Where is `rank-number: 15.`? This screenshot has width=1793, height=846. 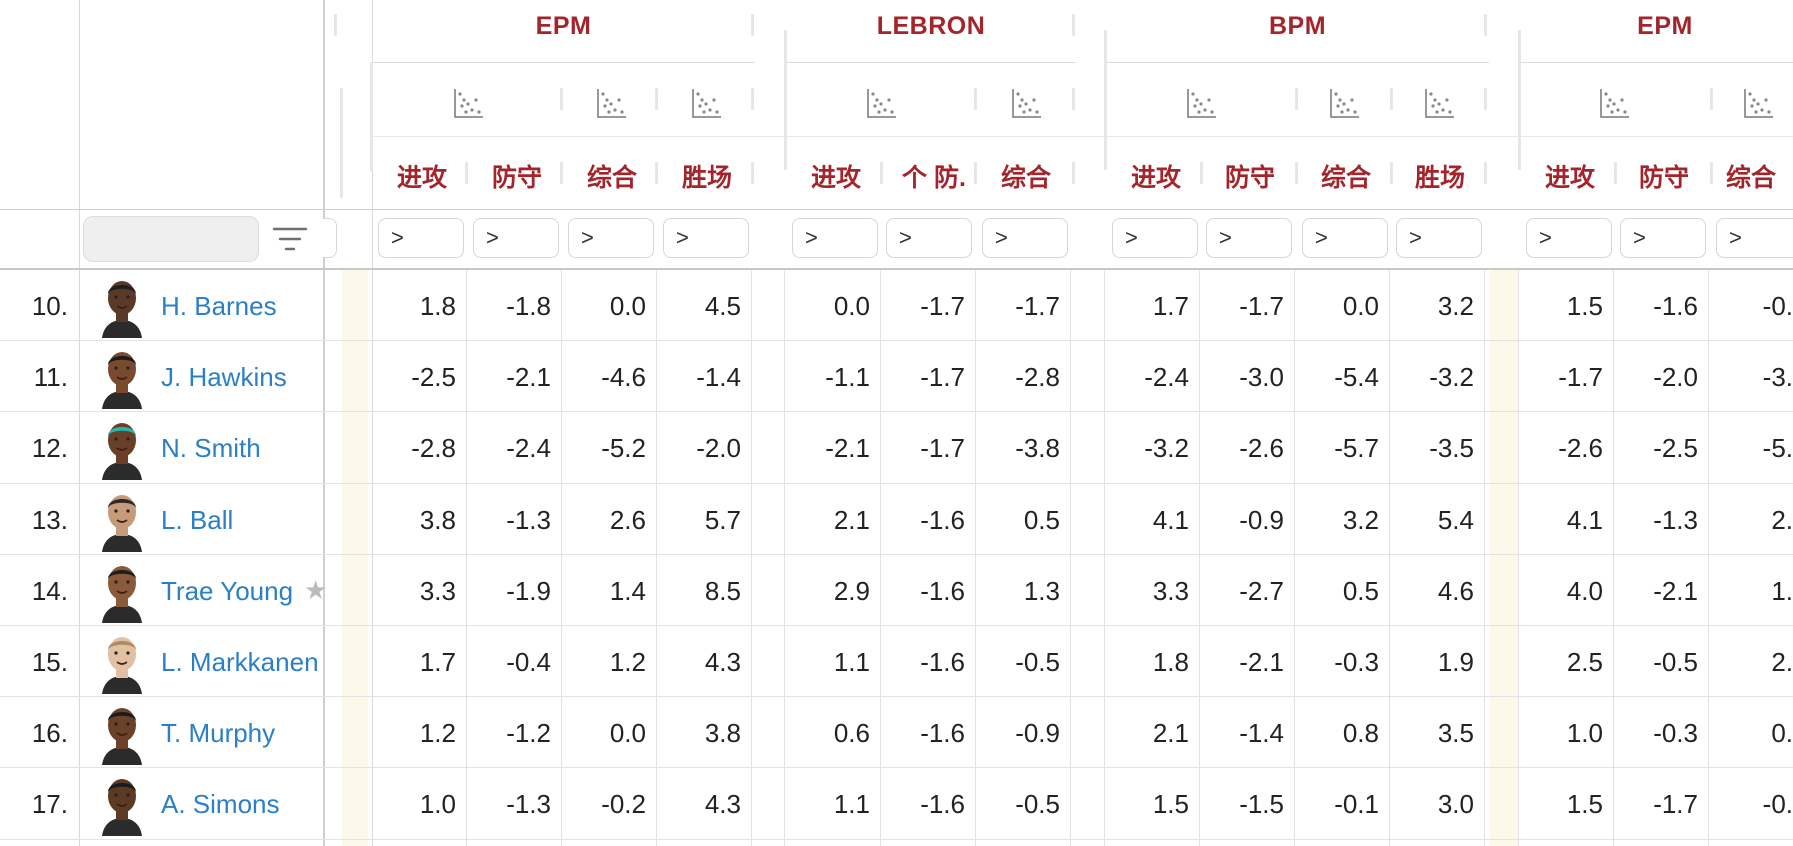
rank-number: 15. is located at coordinates (49, 662).